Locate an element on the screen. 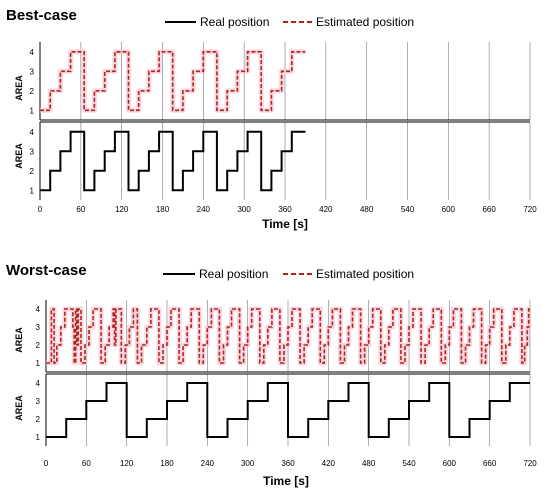 The image size is (550, 494). worst-case-title: Worst-case is located at coordinates (46, 270).